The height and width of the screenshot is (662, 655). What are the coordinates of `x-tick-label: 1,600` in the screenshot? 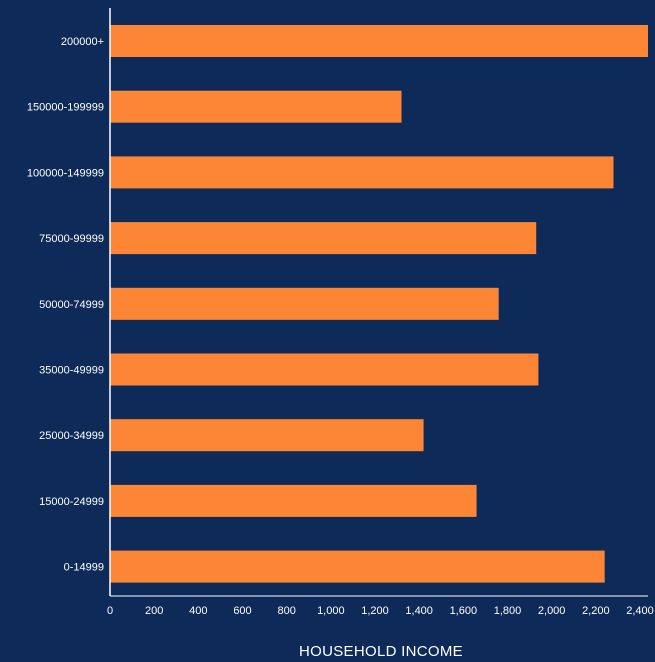 It's located at (464, 611).